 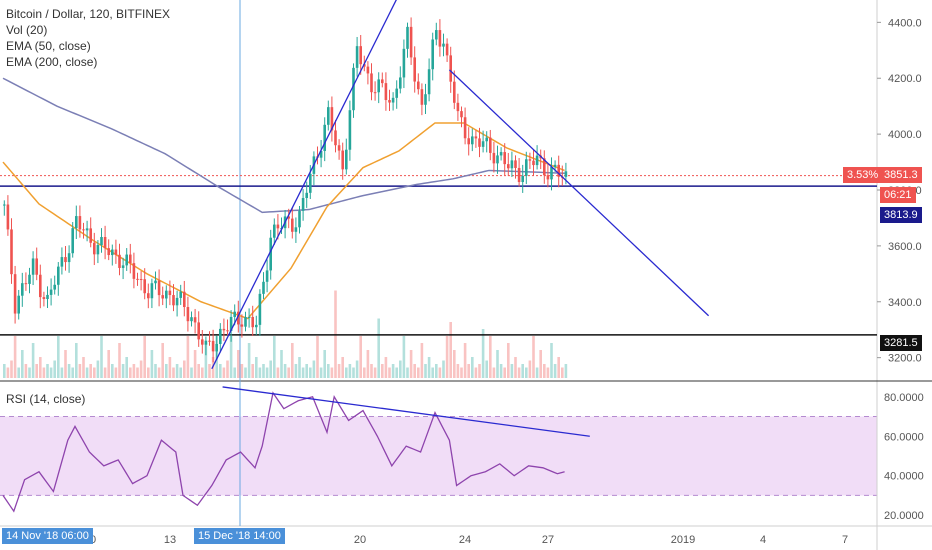 What do you see at coordinates (904, 516) in the screenshot?
I see `rsi-tick-label: 20.0000` at bounding box center [904, 516].